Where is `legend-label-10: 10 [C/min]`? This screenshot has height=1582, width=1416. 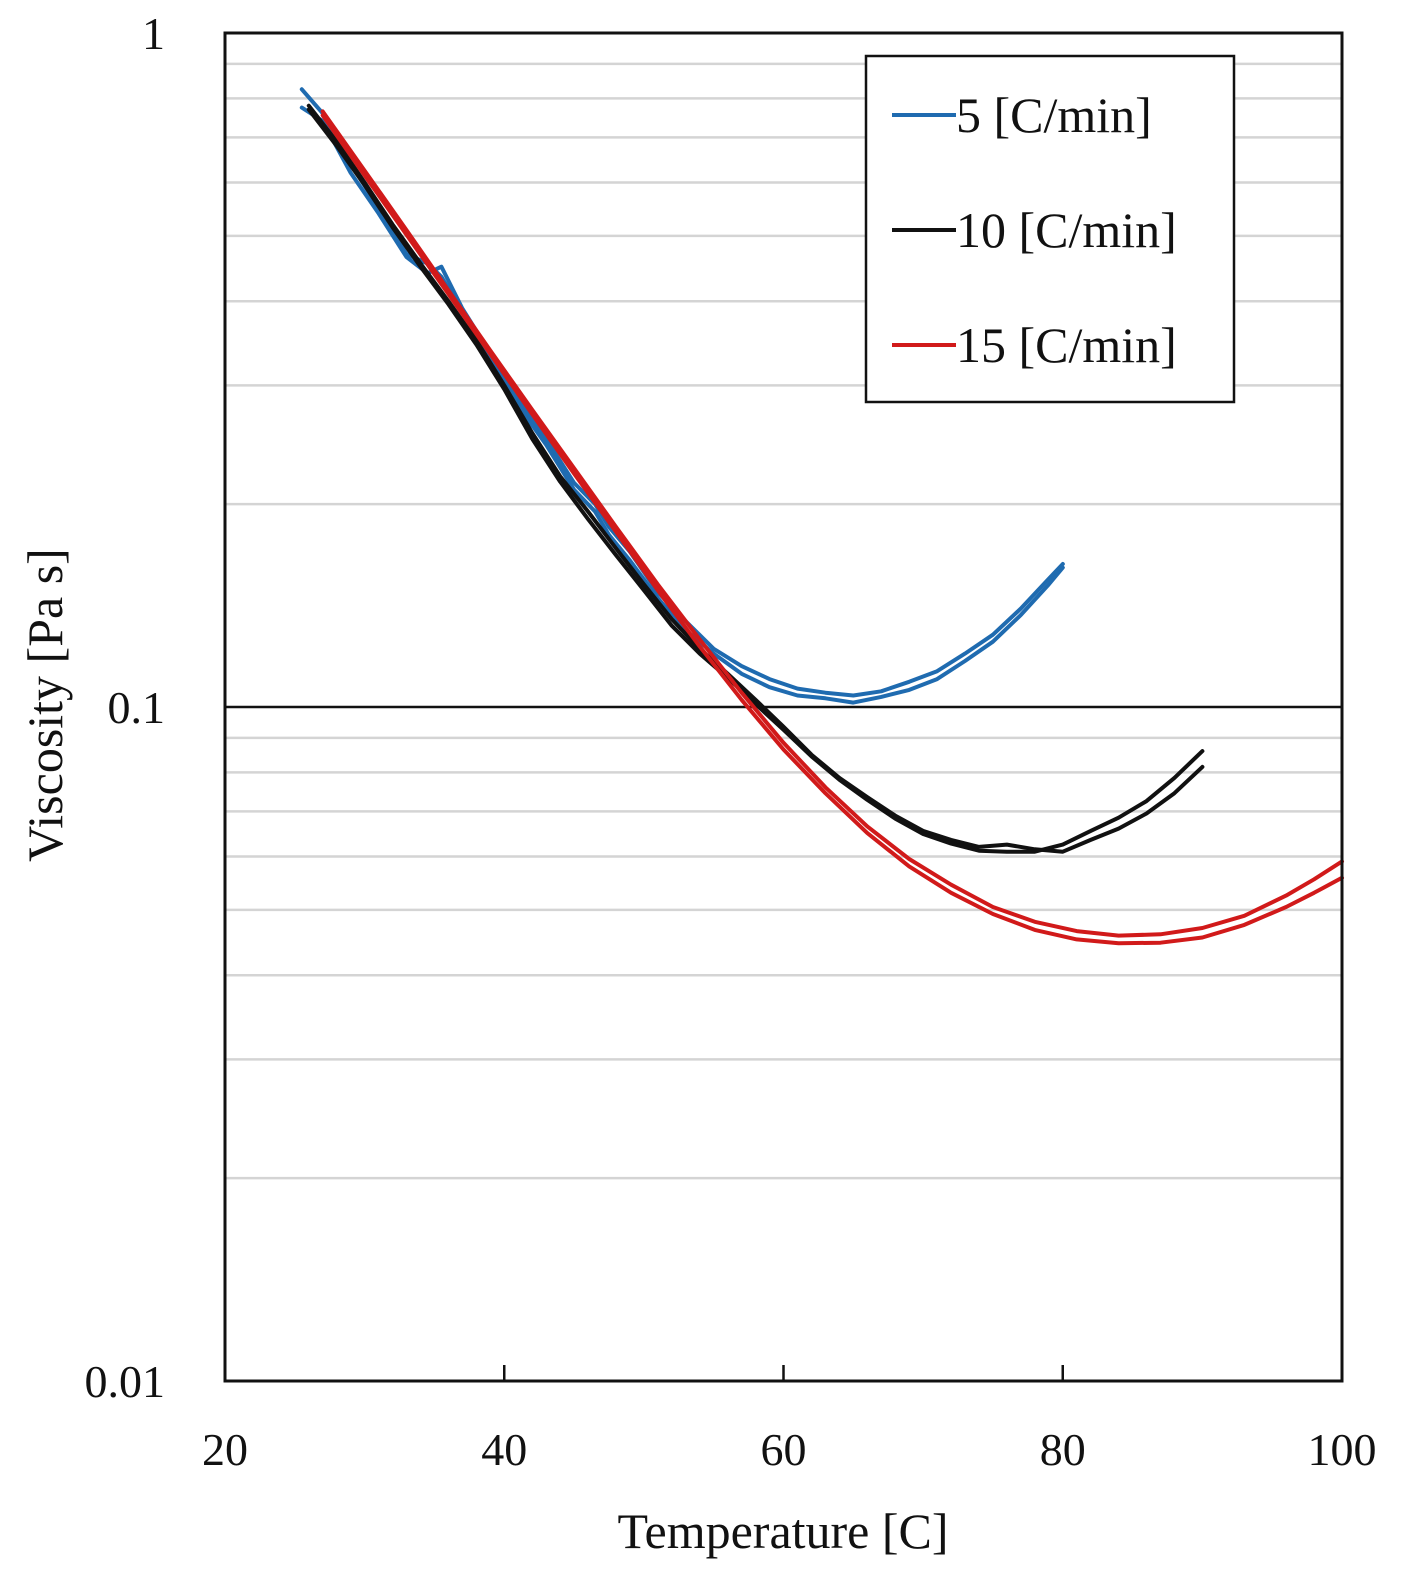
legend-label-10: 10 [C/min] is located at coordinates (1066, 230).